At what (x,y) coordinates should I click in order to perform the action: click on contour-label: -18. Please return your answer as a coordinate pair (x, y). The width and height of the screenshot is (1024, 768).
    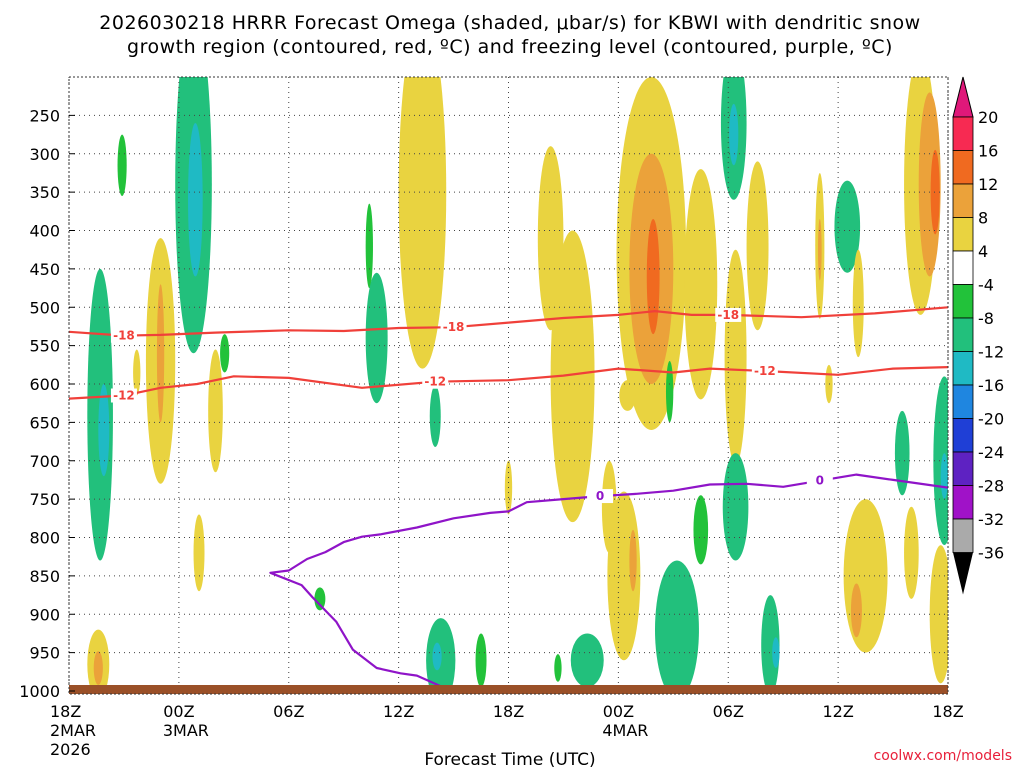
    Looking at the image, I should click on (124, 336).